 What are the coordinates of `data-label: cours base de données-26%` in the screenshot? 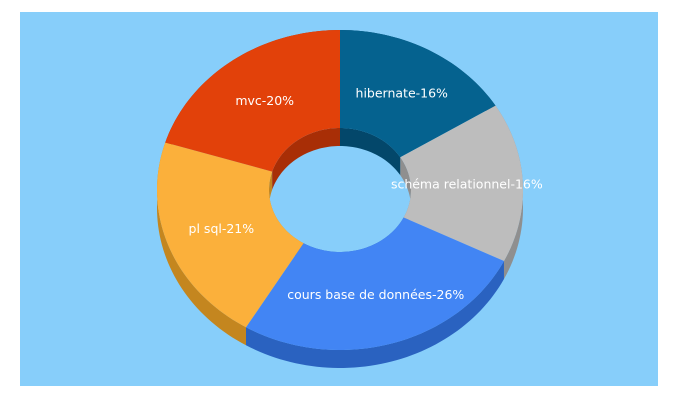 It's located at (375, 294).